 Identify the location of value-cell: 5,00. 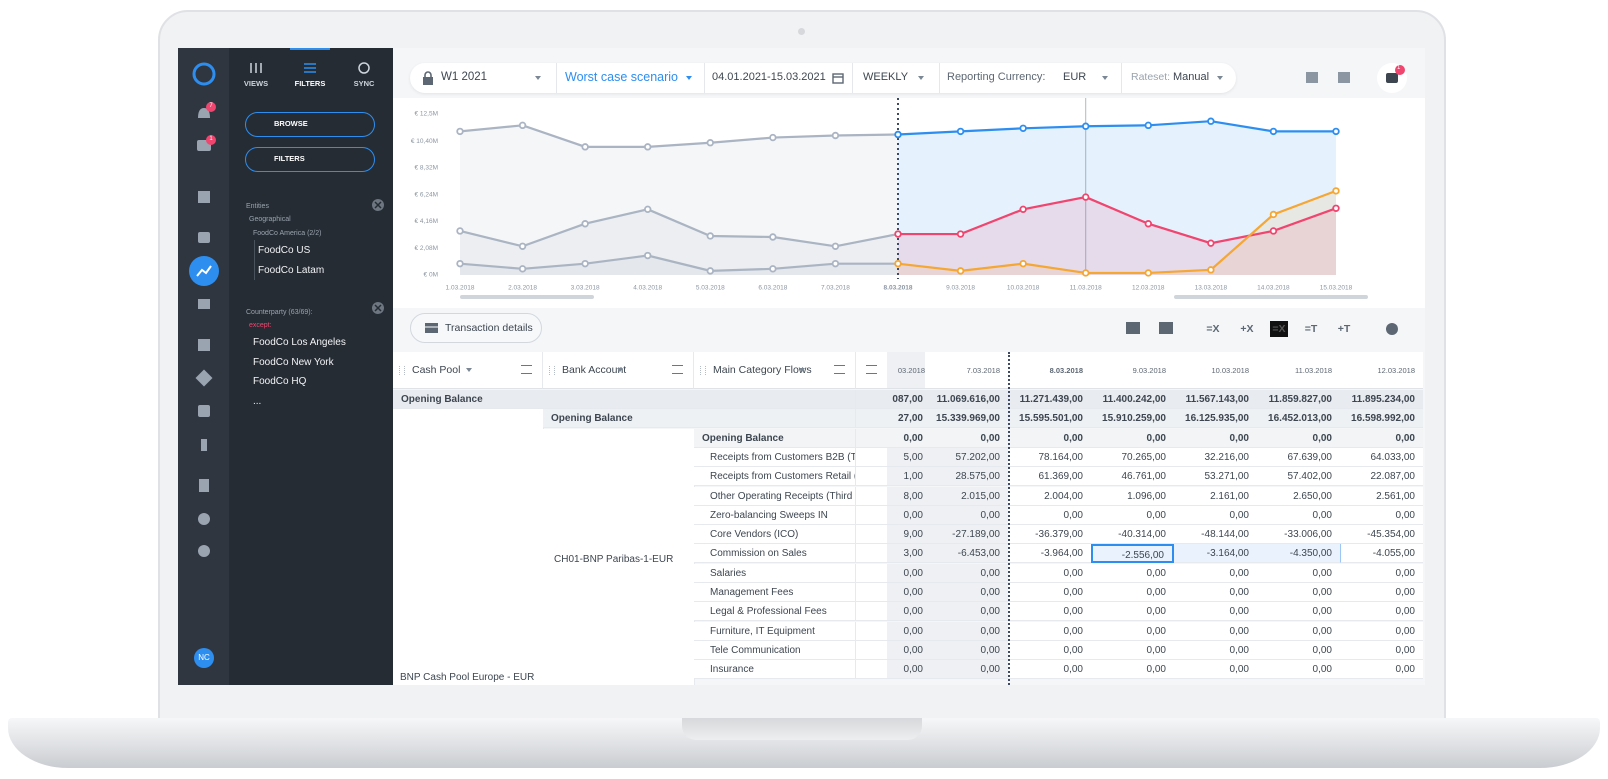
(906, 457).